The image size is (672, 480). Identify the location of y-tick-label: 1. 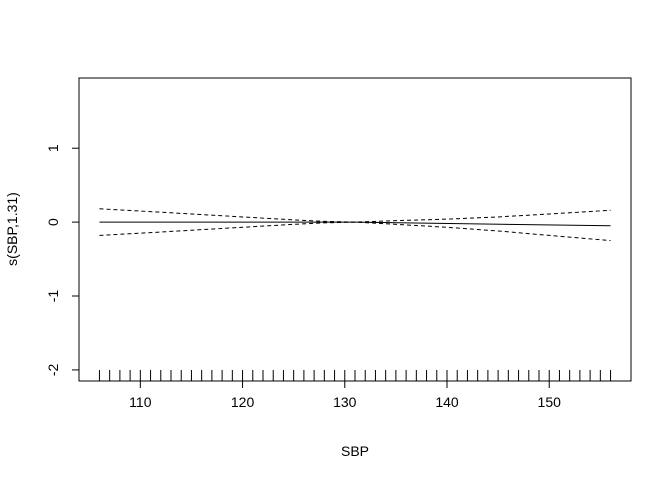
(53, 148).